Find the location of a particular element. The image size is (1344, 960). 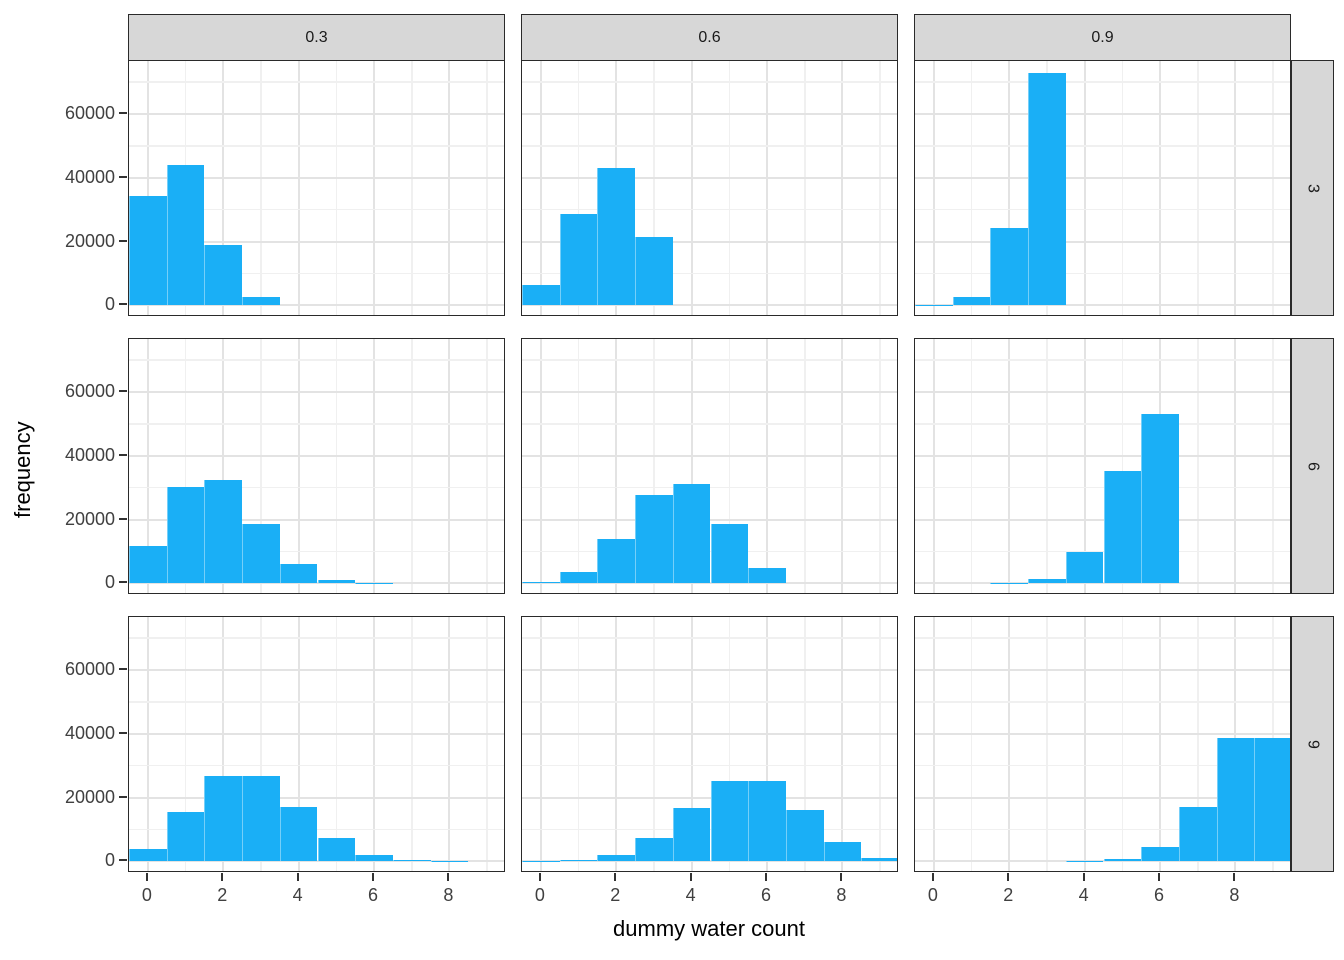

panel-n9-p0.3 is located at coordinates (316, 744).